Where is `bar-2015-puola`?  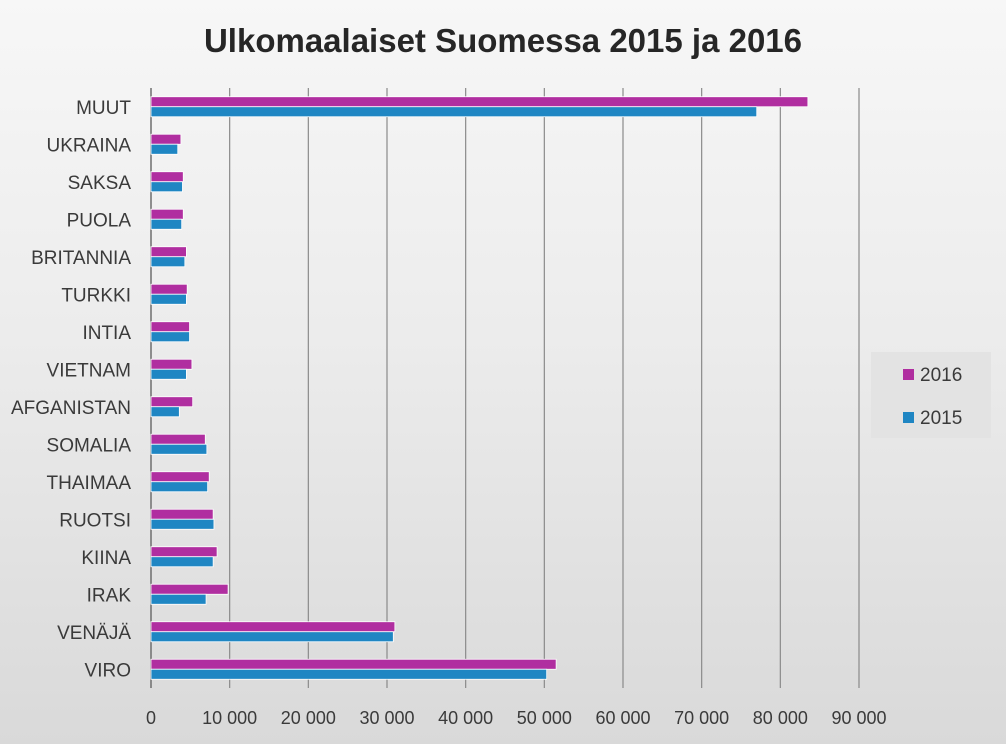
bar-2015-puola is located at coordinates (166, 224).